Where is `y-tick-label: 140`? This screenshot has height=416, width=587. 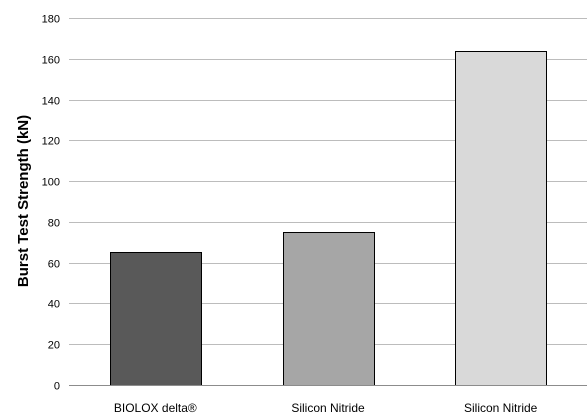
y-tick-label: 140 is located at coordinates (51, 102).